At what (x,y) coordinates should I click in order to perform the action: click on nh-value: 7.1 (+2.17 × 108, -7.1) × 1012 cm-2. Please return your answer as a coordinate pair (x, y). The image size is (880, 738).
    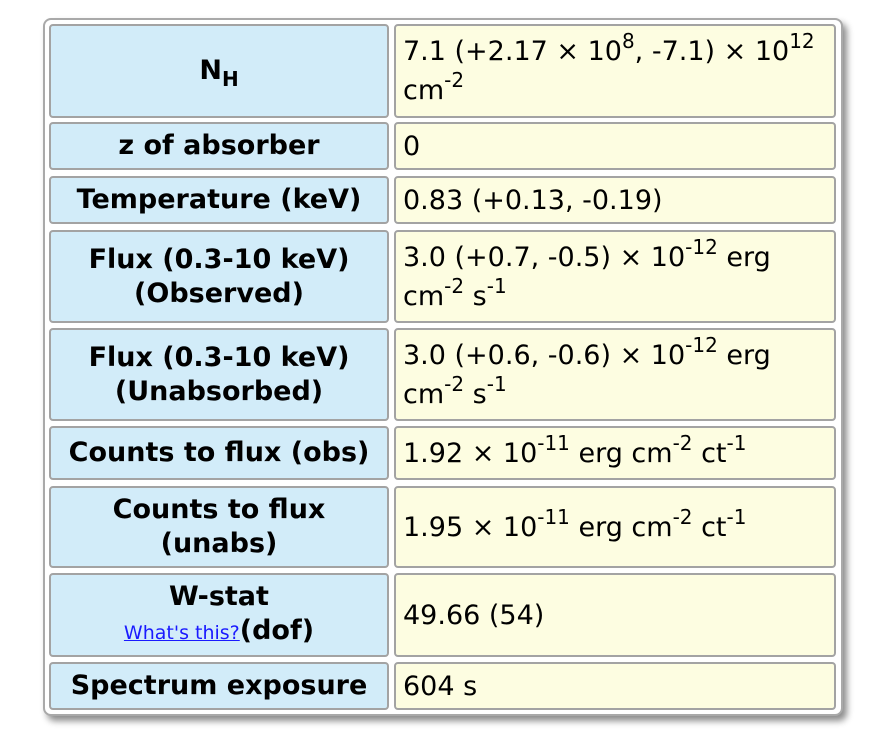
    Looking at the image, I should click on (615, 71).